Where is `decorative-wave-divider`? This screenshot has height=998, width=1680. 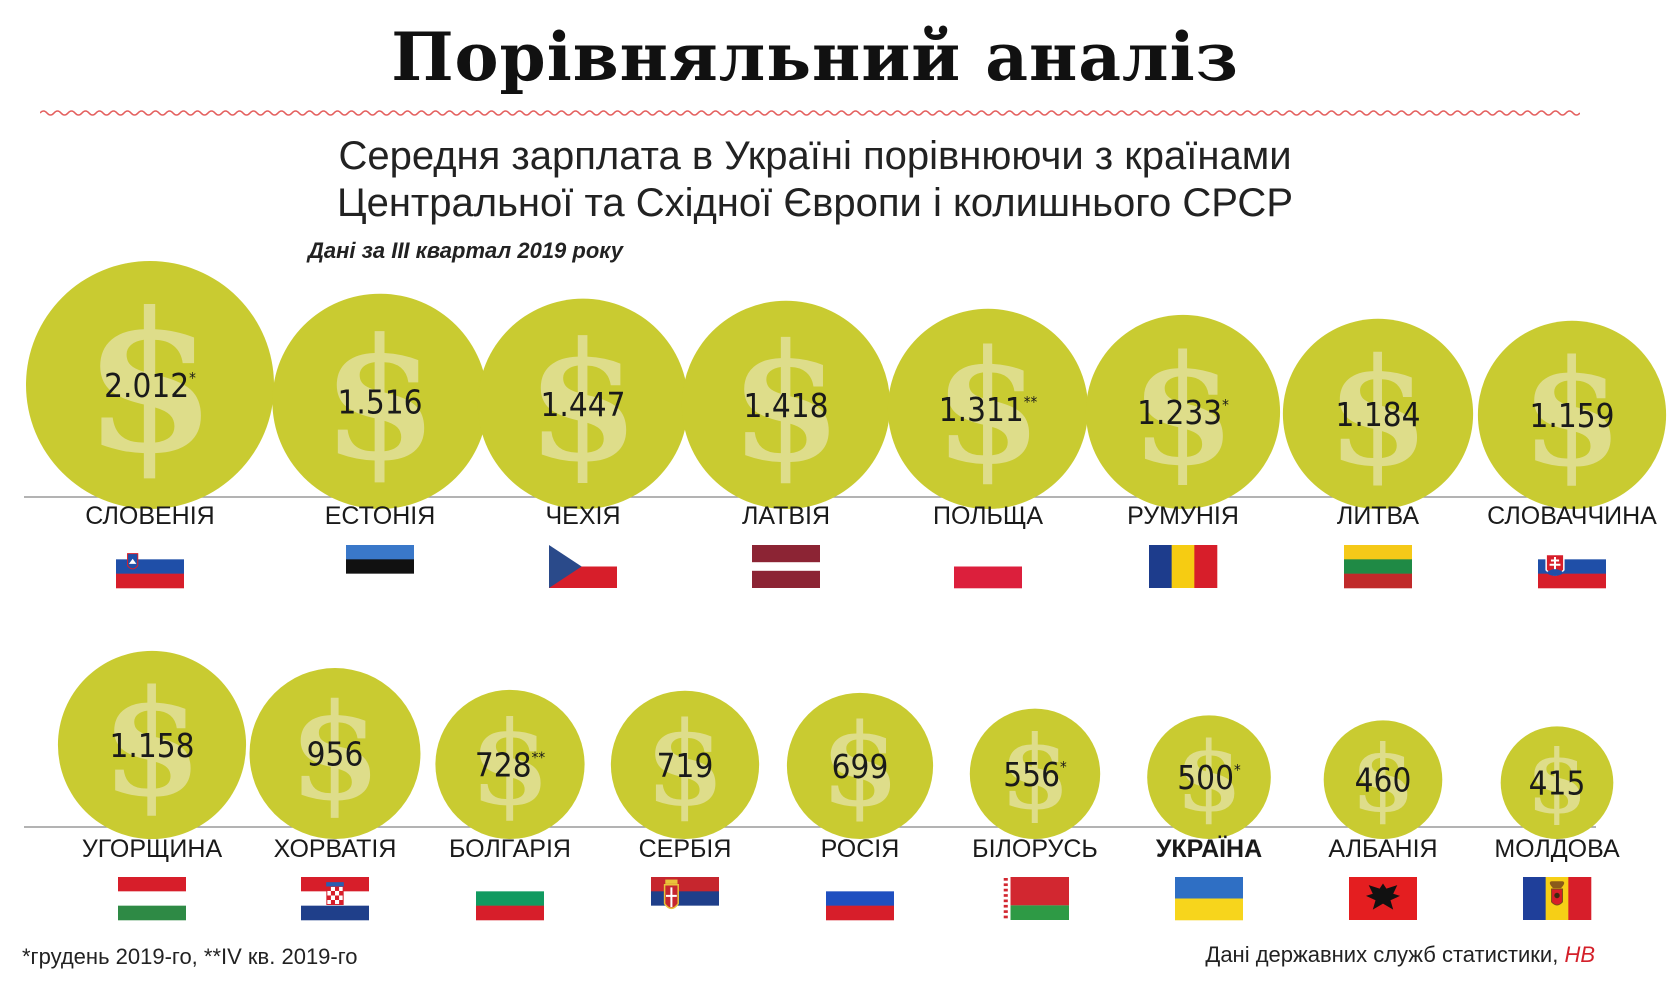
decorative-wave-divider is located at coordinates (810, 113).